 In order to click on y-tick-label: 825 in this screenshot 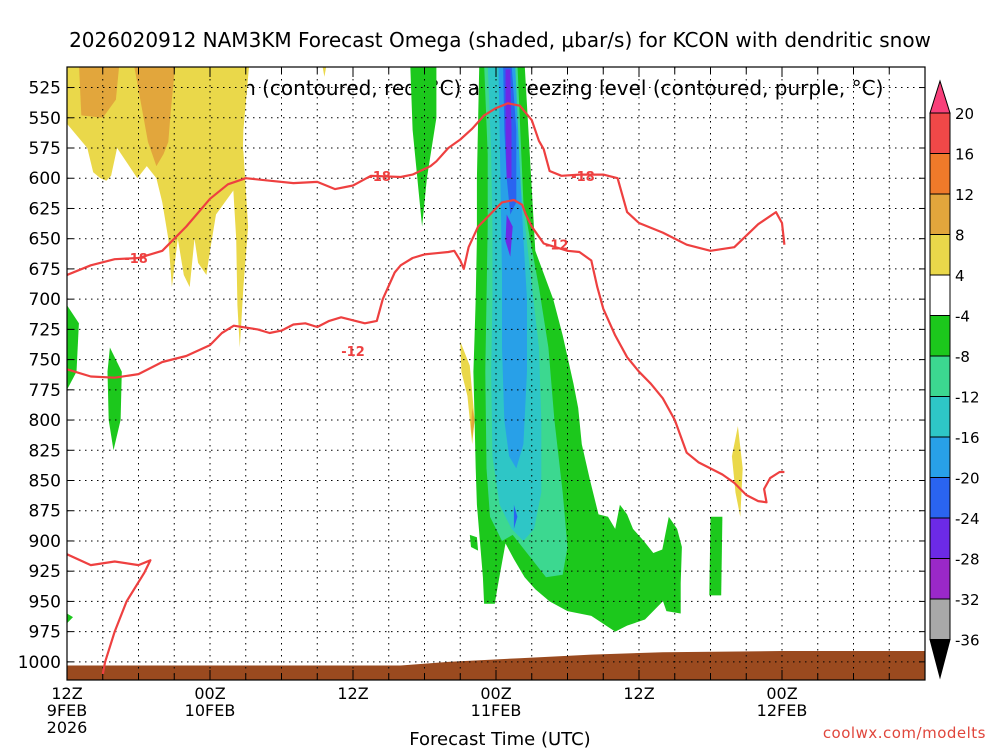, I will do `click(45, 451)`.